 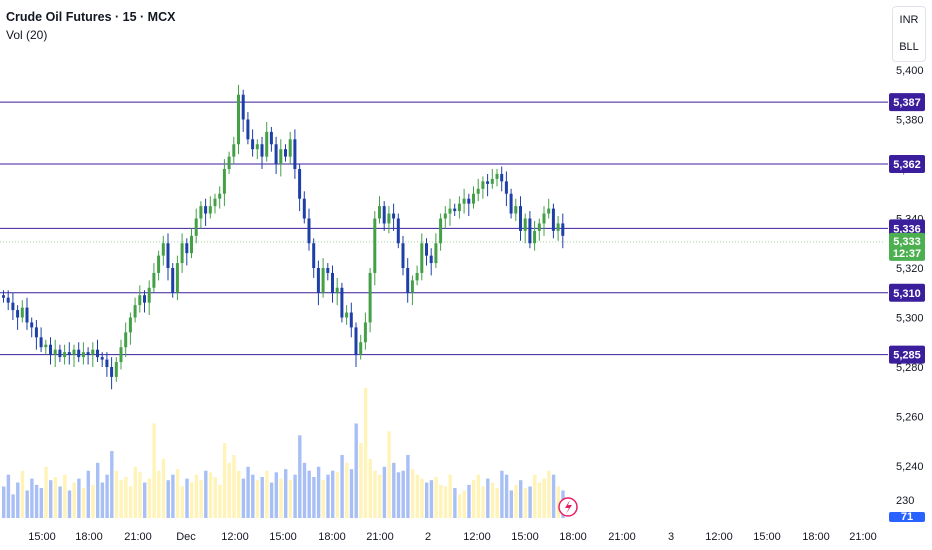 I want to click on y-tick-label: 5,380, so click(x=910, y=121).